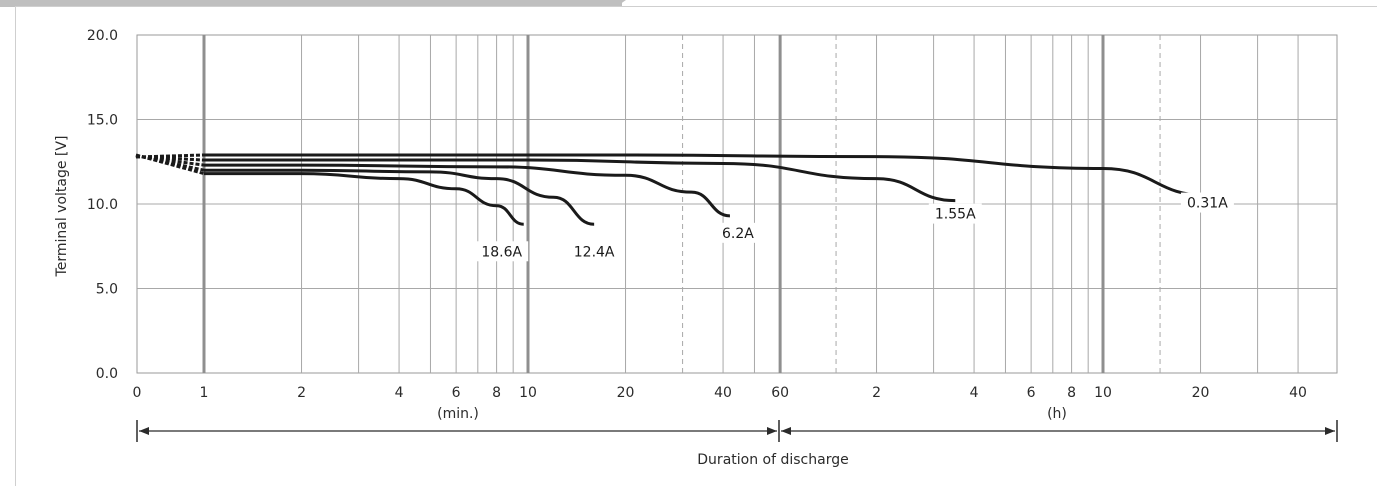  What do you see at coordinates (311, 3) in the screenshot?
I see `top-tab-bar` at bounding box center [311, 3].